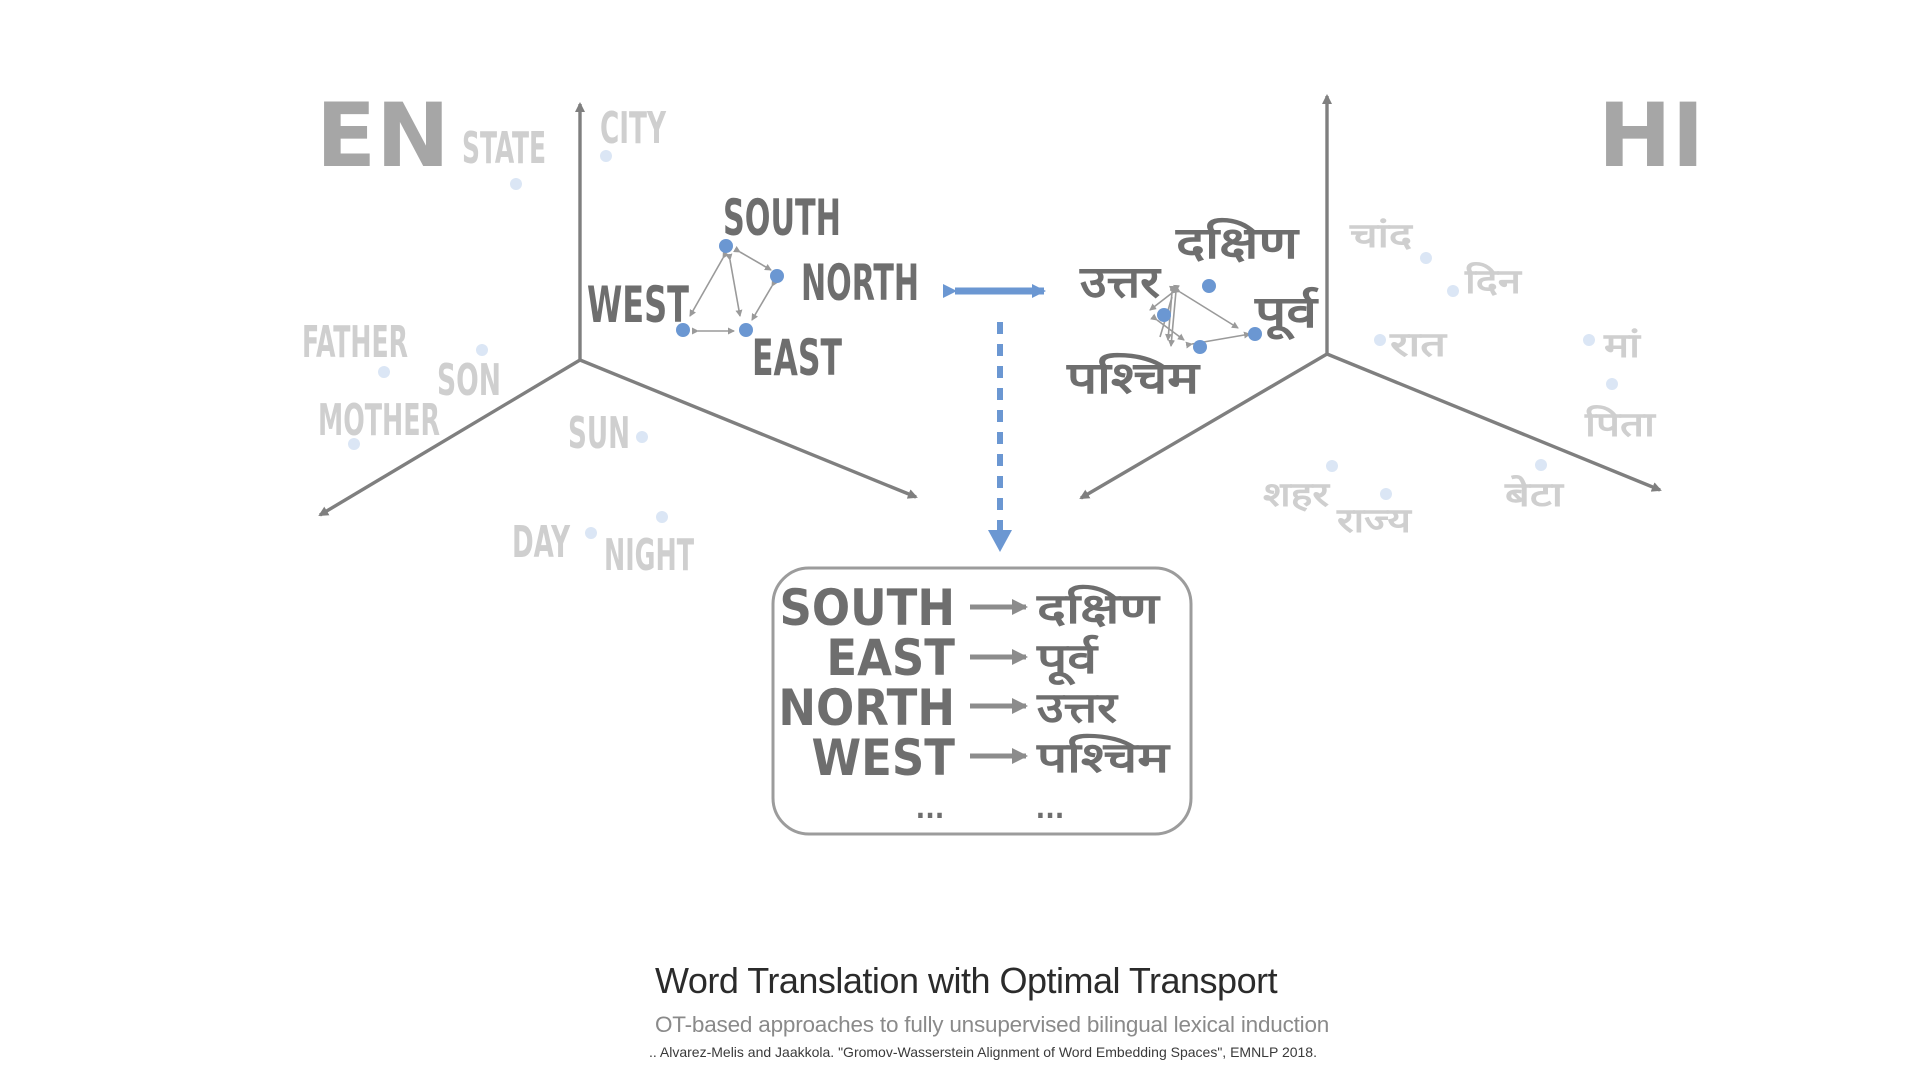 The height and width of the screenshot is (1084, 1920). What do you see at coordinates (782, 218) in the screenshot?
I see `en-word-south: SOUTH` at bounding box center [782, 218].